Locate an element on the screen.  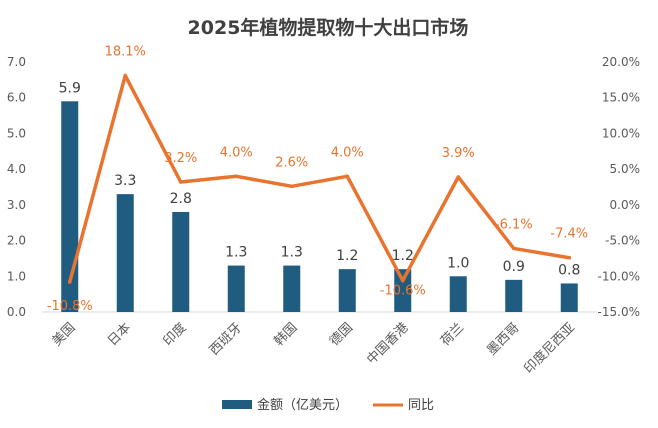
category-label: 美国 is located at coordinates (64, 334).